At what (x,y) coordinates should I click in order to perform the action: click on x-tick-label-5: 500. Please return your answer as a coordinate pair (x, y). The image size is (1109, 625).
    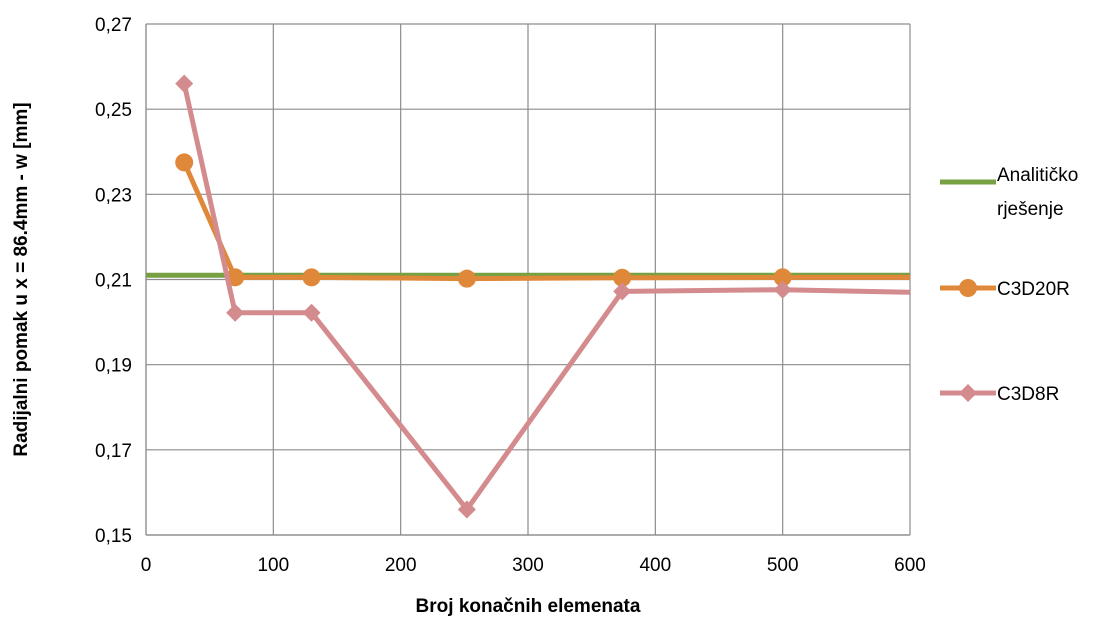
    Looking at the image, I should click on (783, 565).